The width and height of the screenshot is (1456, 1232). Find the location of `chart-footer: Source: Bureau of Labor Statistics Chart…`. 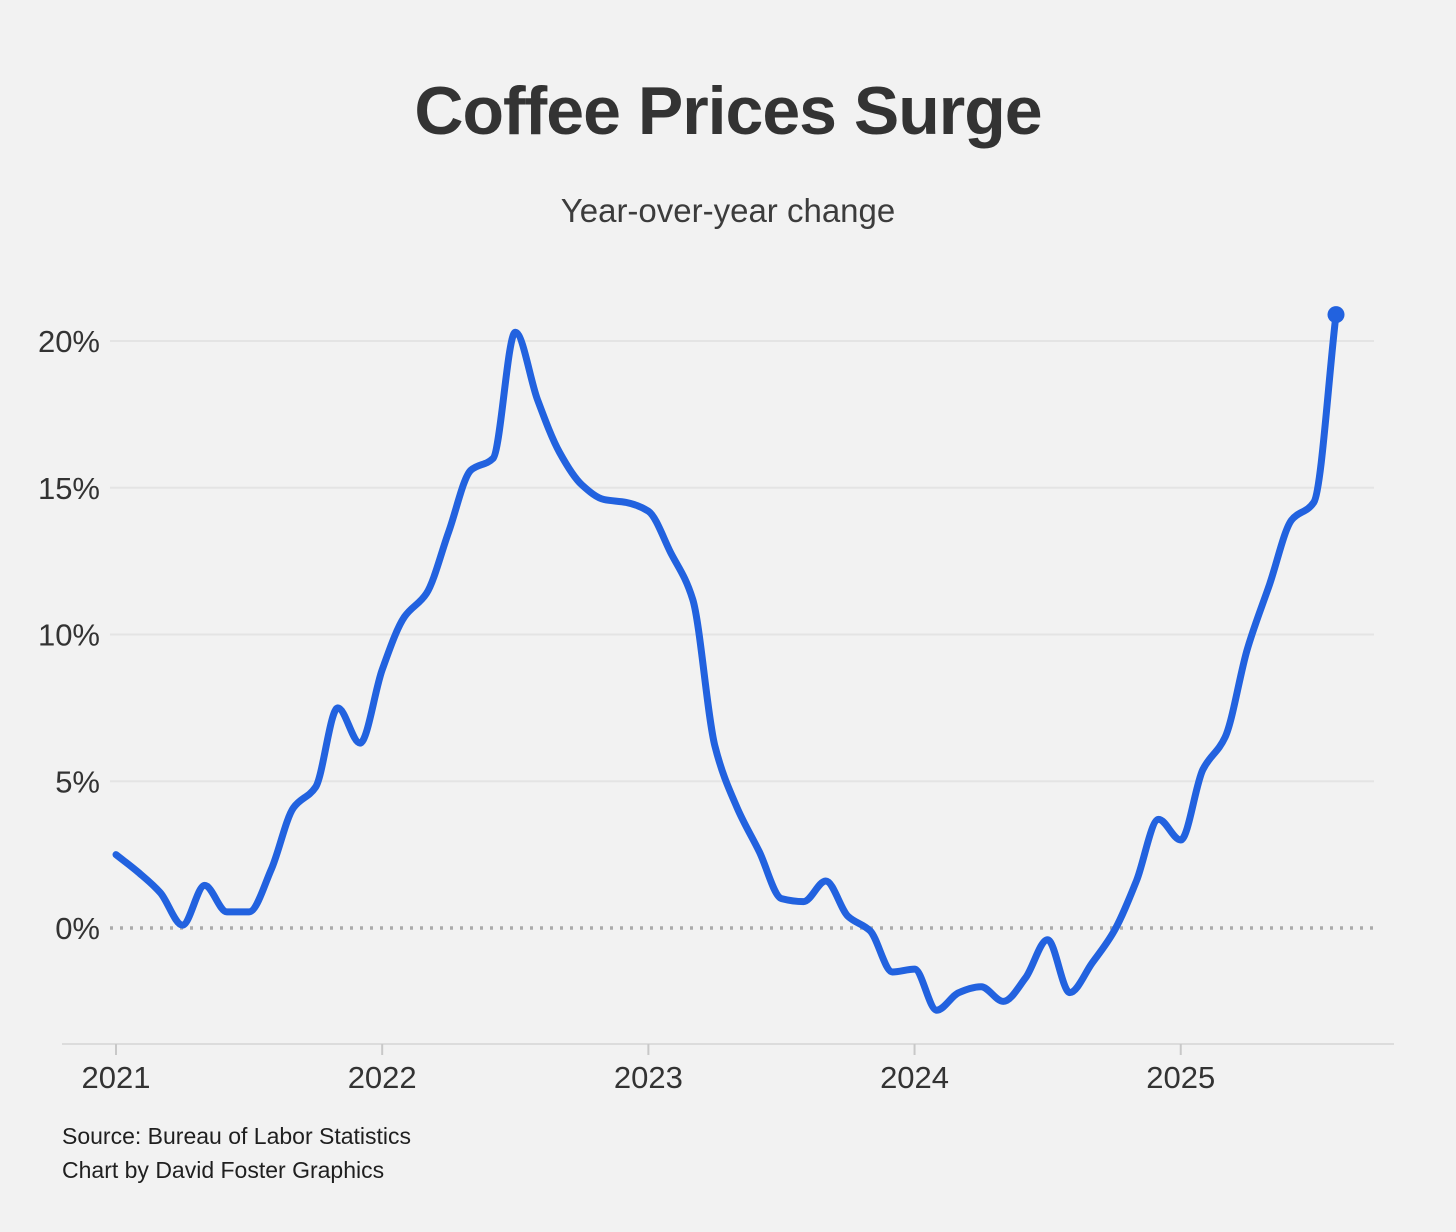

chart-footer: Source: Bureau of Labor Statistics Chart… is located at coordinates (236, 1153).